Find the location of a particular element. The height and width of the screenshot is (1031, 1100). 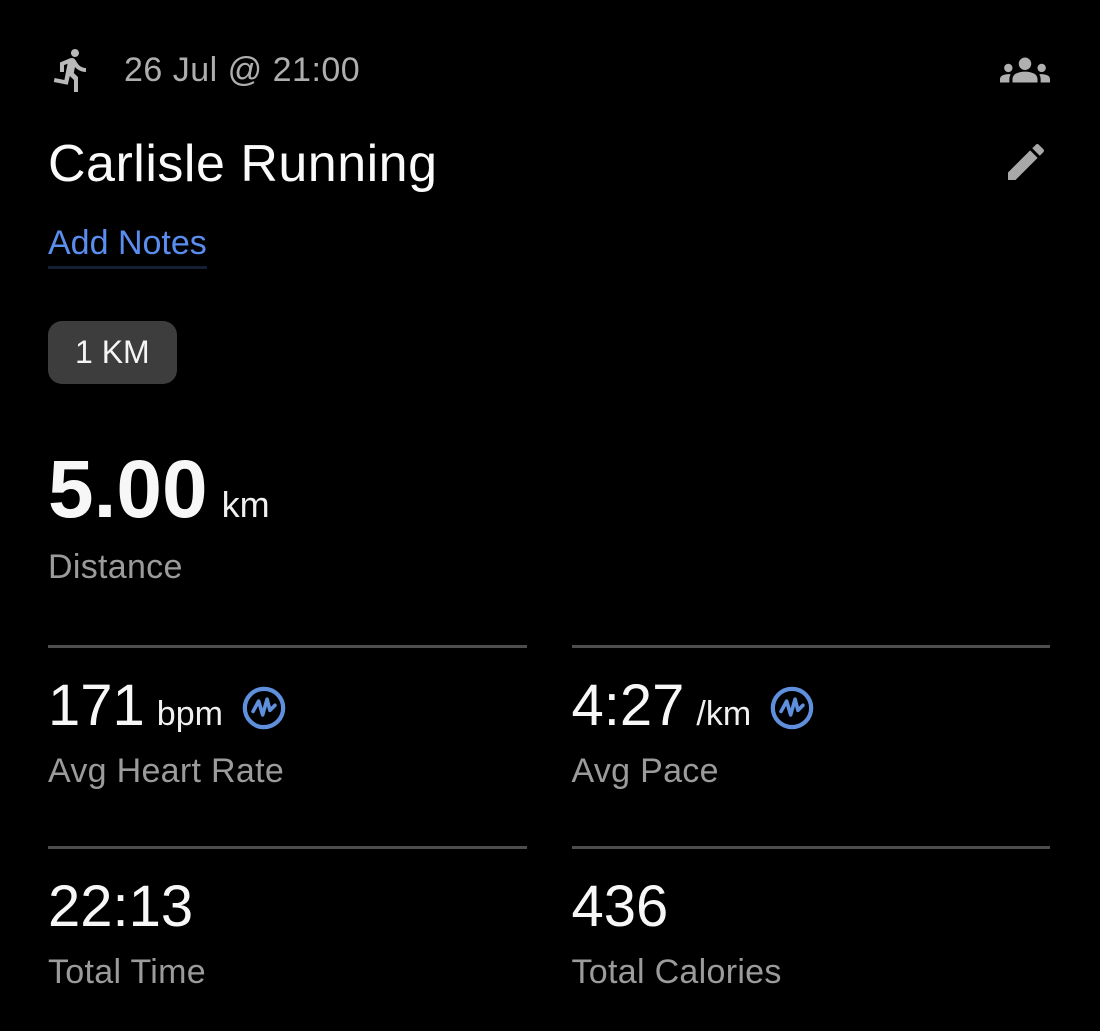

avg-heart-rate-metric: 171 bpm Avg Heart Rate is located at coordinates (287, 745).